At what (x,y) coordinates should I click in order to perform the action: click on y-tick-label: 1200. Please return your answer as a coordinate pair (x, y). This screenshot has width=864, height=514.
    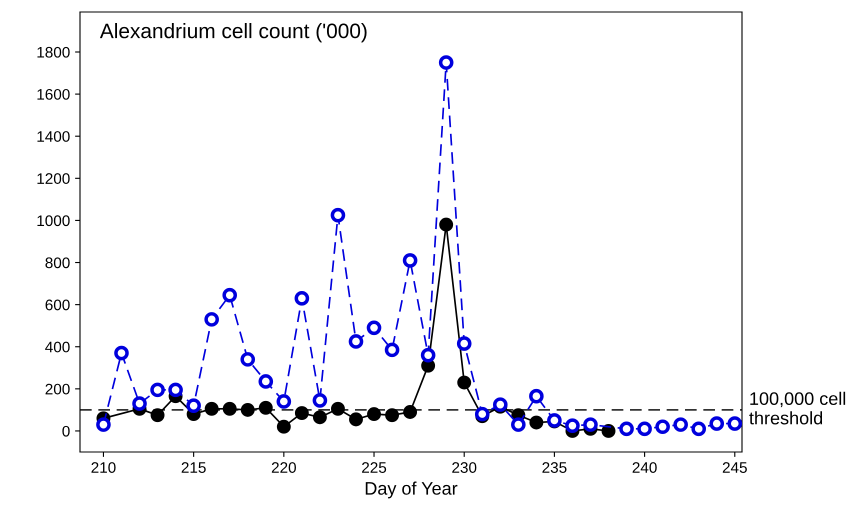
    Looking at the image, I should click on (53, 178).